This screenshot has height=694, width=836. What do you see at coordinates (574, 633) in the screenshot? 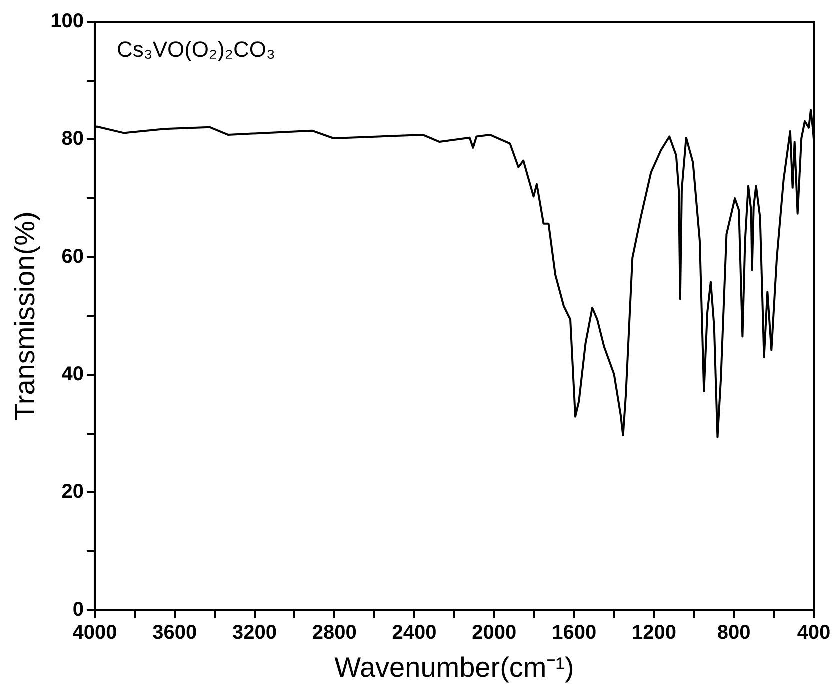
I see `x-tick-label: 1600` at bounding box center [574, 633].